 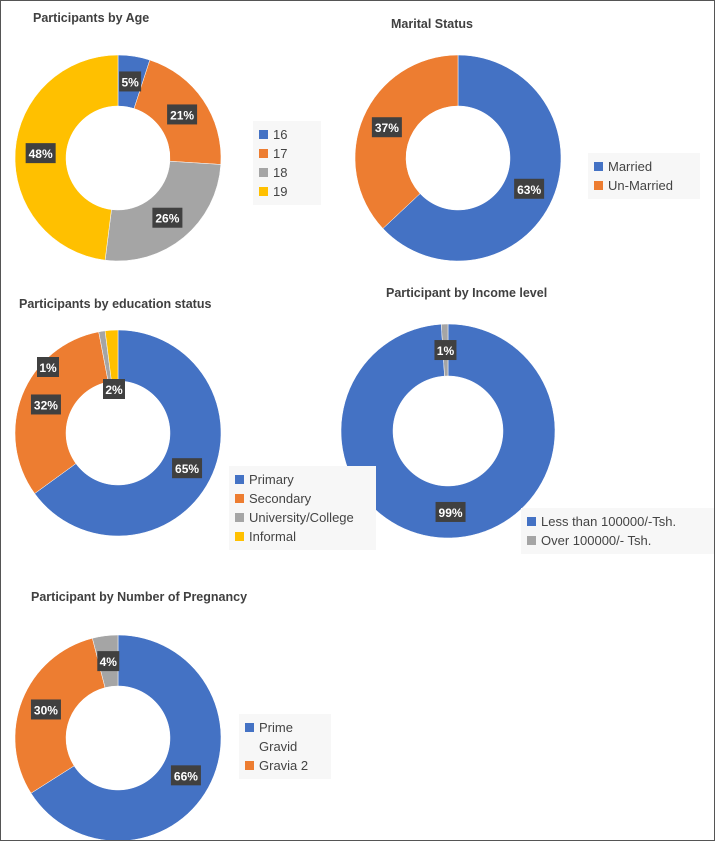 I want to click on legend-label: 16, so click(x=280, y=134).